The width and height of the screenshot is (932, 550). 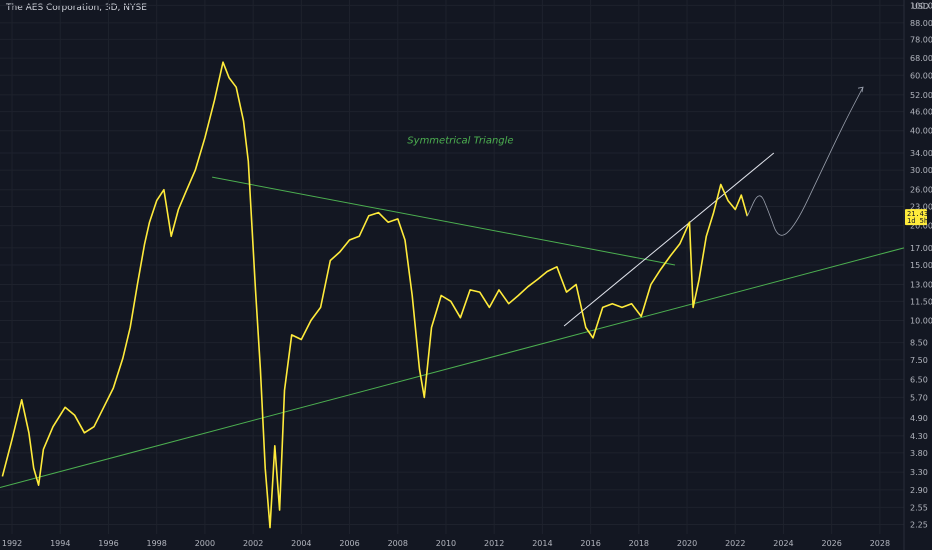 I want to click on projection-path, so click(x=805, y=161).